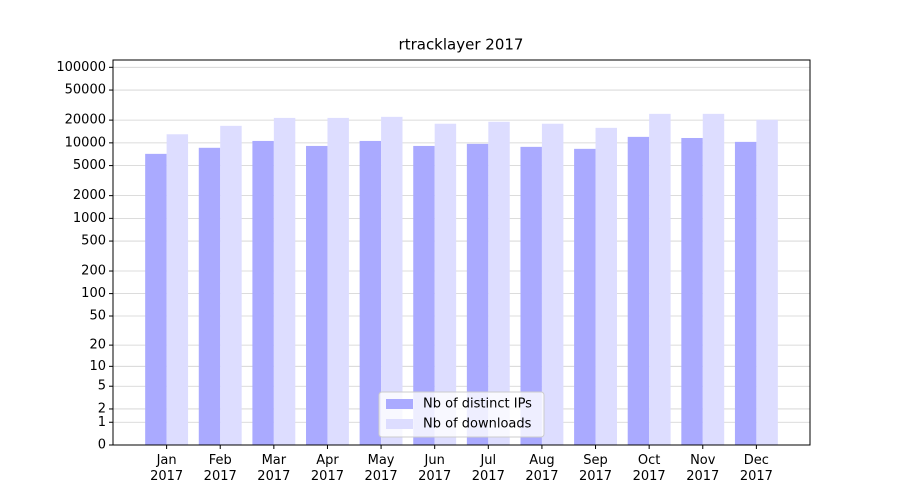 This screenshot has width=900, height=500. Describe the element at coordinates (477, 404) in the screenshot. I see `legend-label: Nb of distinct IPs` at that location.